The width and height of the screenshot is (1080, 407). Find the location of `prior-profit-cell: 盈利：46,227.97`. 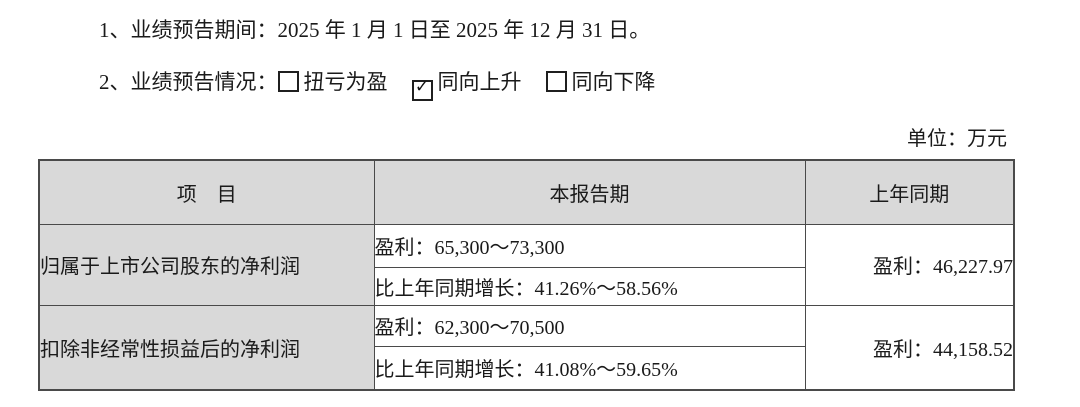

prior-profit-cell: 盈利：46,227.97 is located at coordinates (909, 264).